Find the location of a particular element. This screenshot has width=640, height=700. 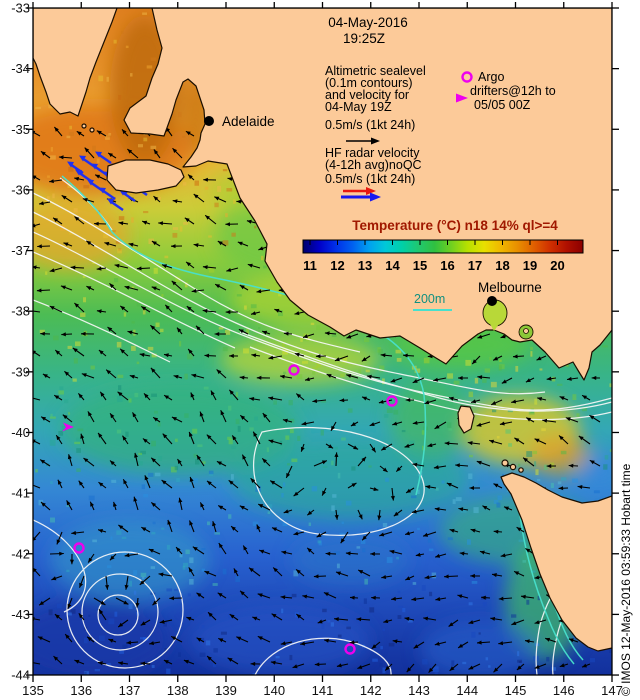

melbourne-label: Melbourne is located at coordinates (510, 287).